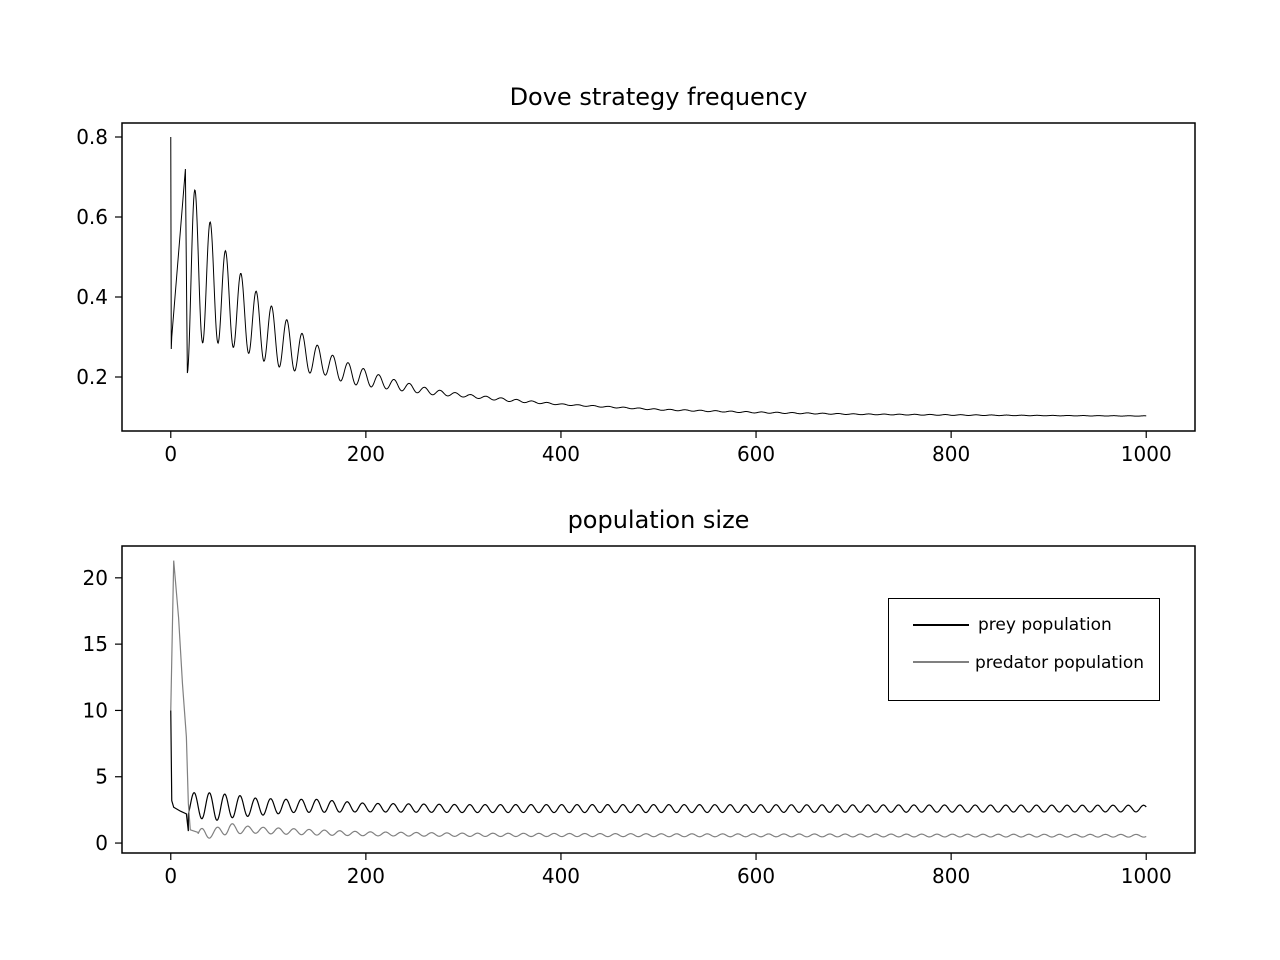  Describe the element at coordinates (101, 843) in the screenshot. I see `y-tick-label: 0` at that location.